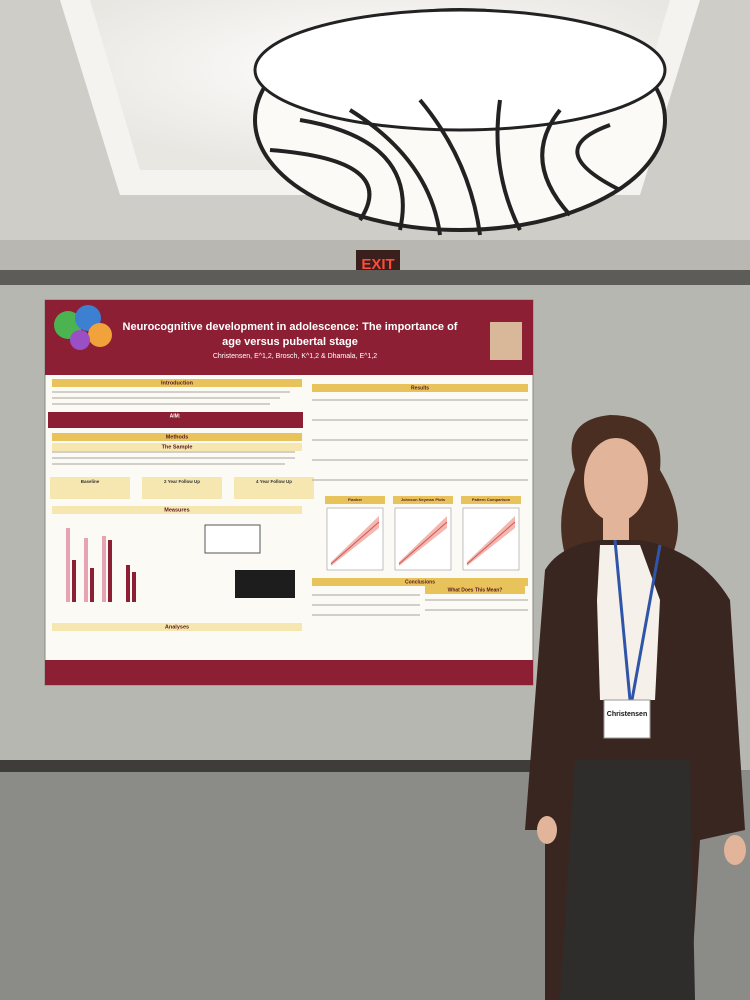  What do you see at coordinates (175, 416) in the screenshot?
I see `aim-label: AIM:` at bounding box center [175, 416].